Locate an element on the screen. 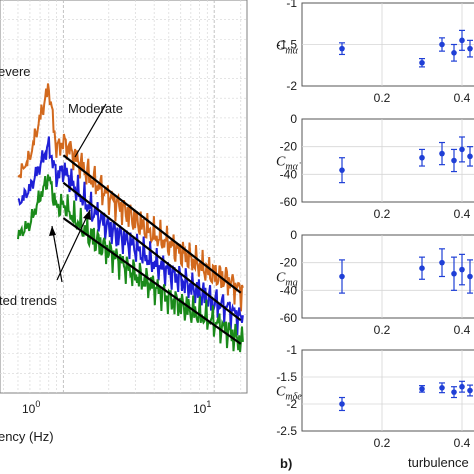  subplot-4: -1 -1.5 -2 -2.5 Cmδe 0.2 0.4 is located at coordinates (375, 396).